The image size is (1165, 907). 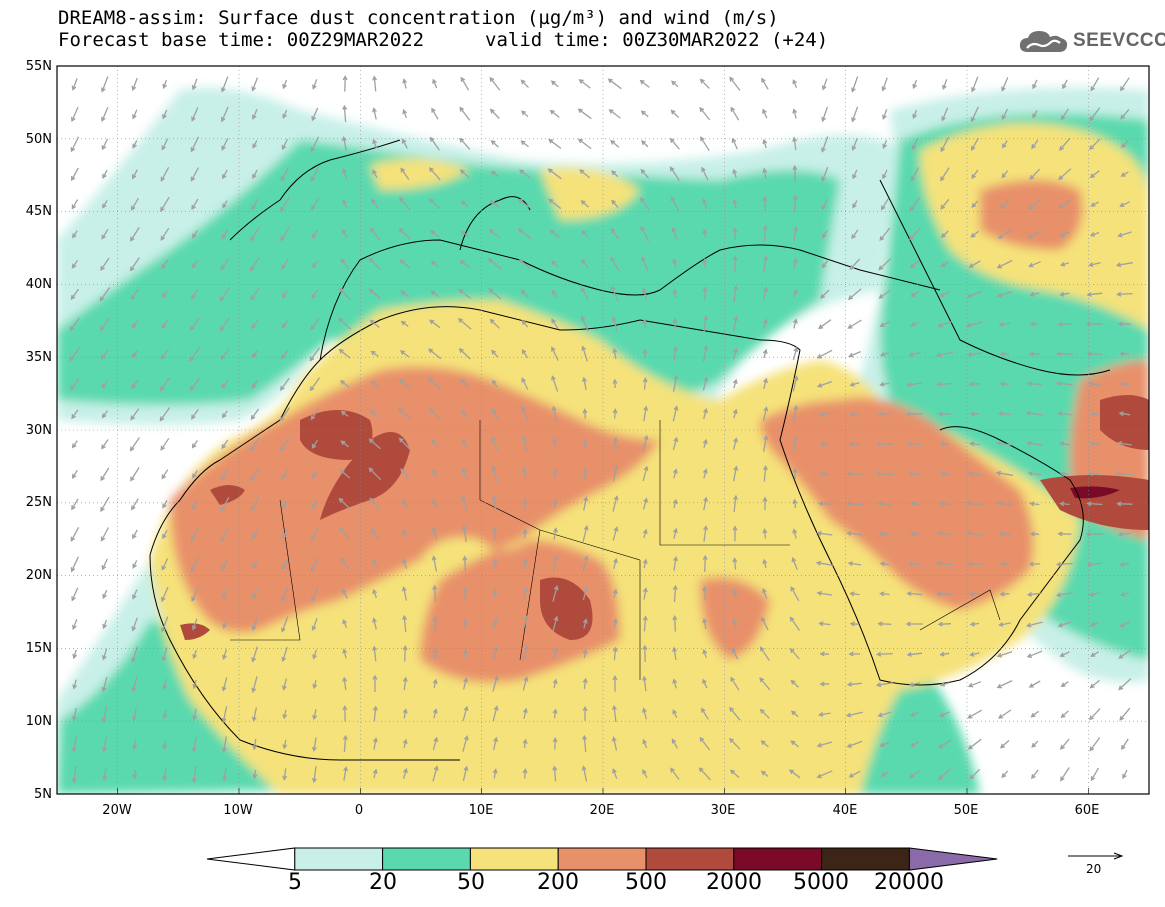 What do you see at coordinates (966, 810) in the screenshot?
I see `lon-label: 50E` at bounding box center [966, 810].